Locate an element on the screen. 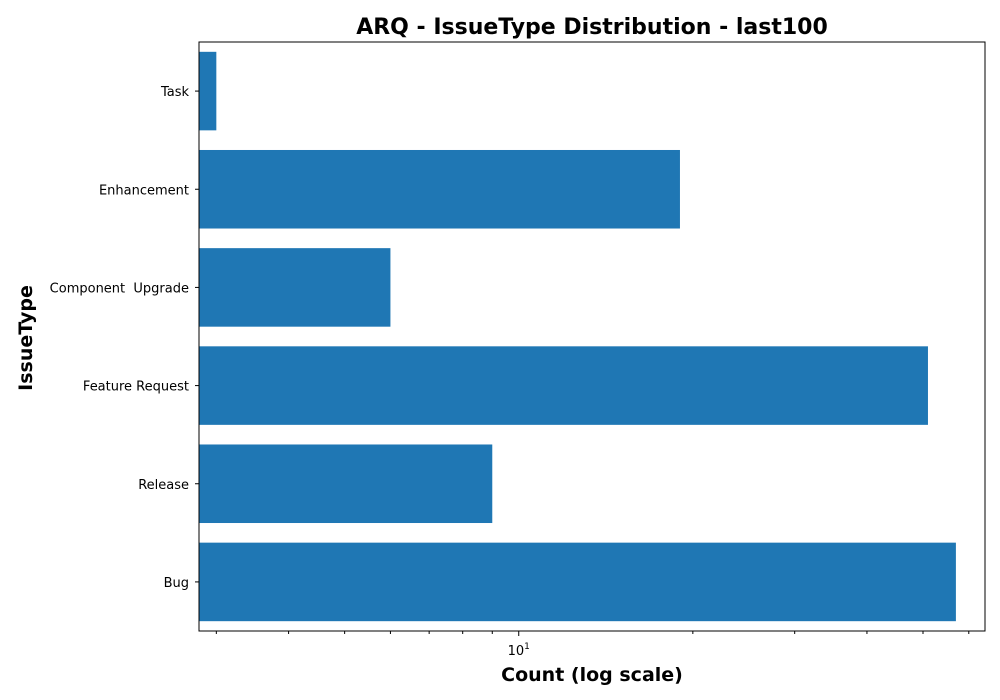 This screenshot has width=1000, height=700. bar-component-upgrade is located at coordinates (295, 287).